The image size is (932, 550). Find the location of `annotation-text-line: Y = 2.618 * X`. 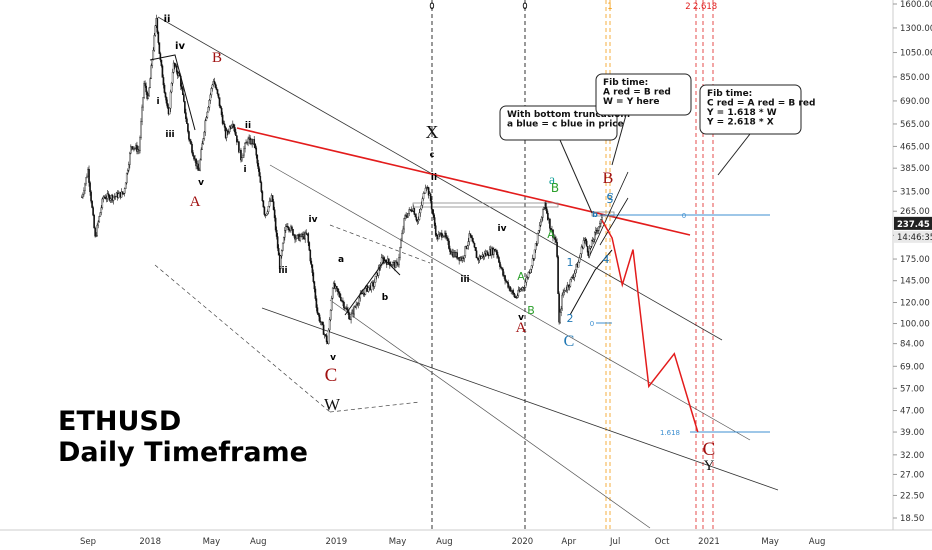

annotation-text-line: Y = 2.618 * X is located at coordinates (740, 123).